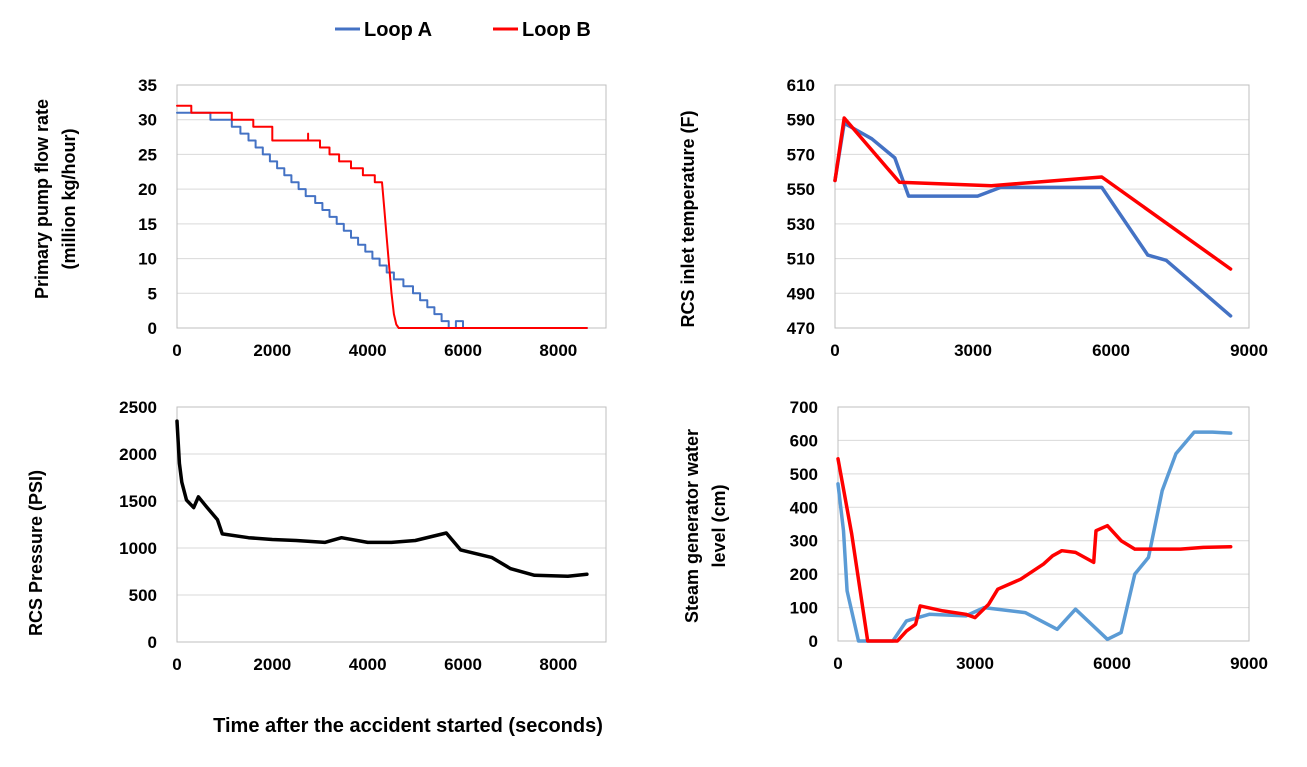 The width and height of the screenshot is (1307, 767). What do you see at coordinates (556, 30) in the screenshot?
I see `legend-label-loop-b: Loop B` at bounding box center [556, 30].